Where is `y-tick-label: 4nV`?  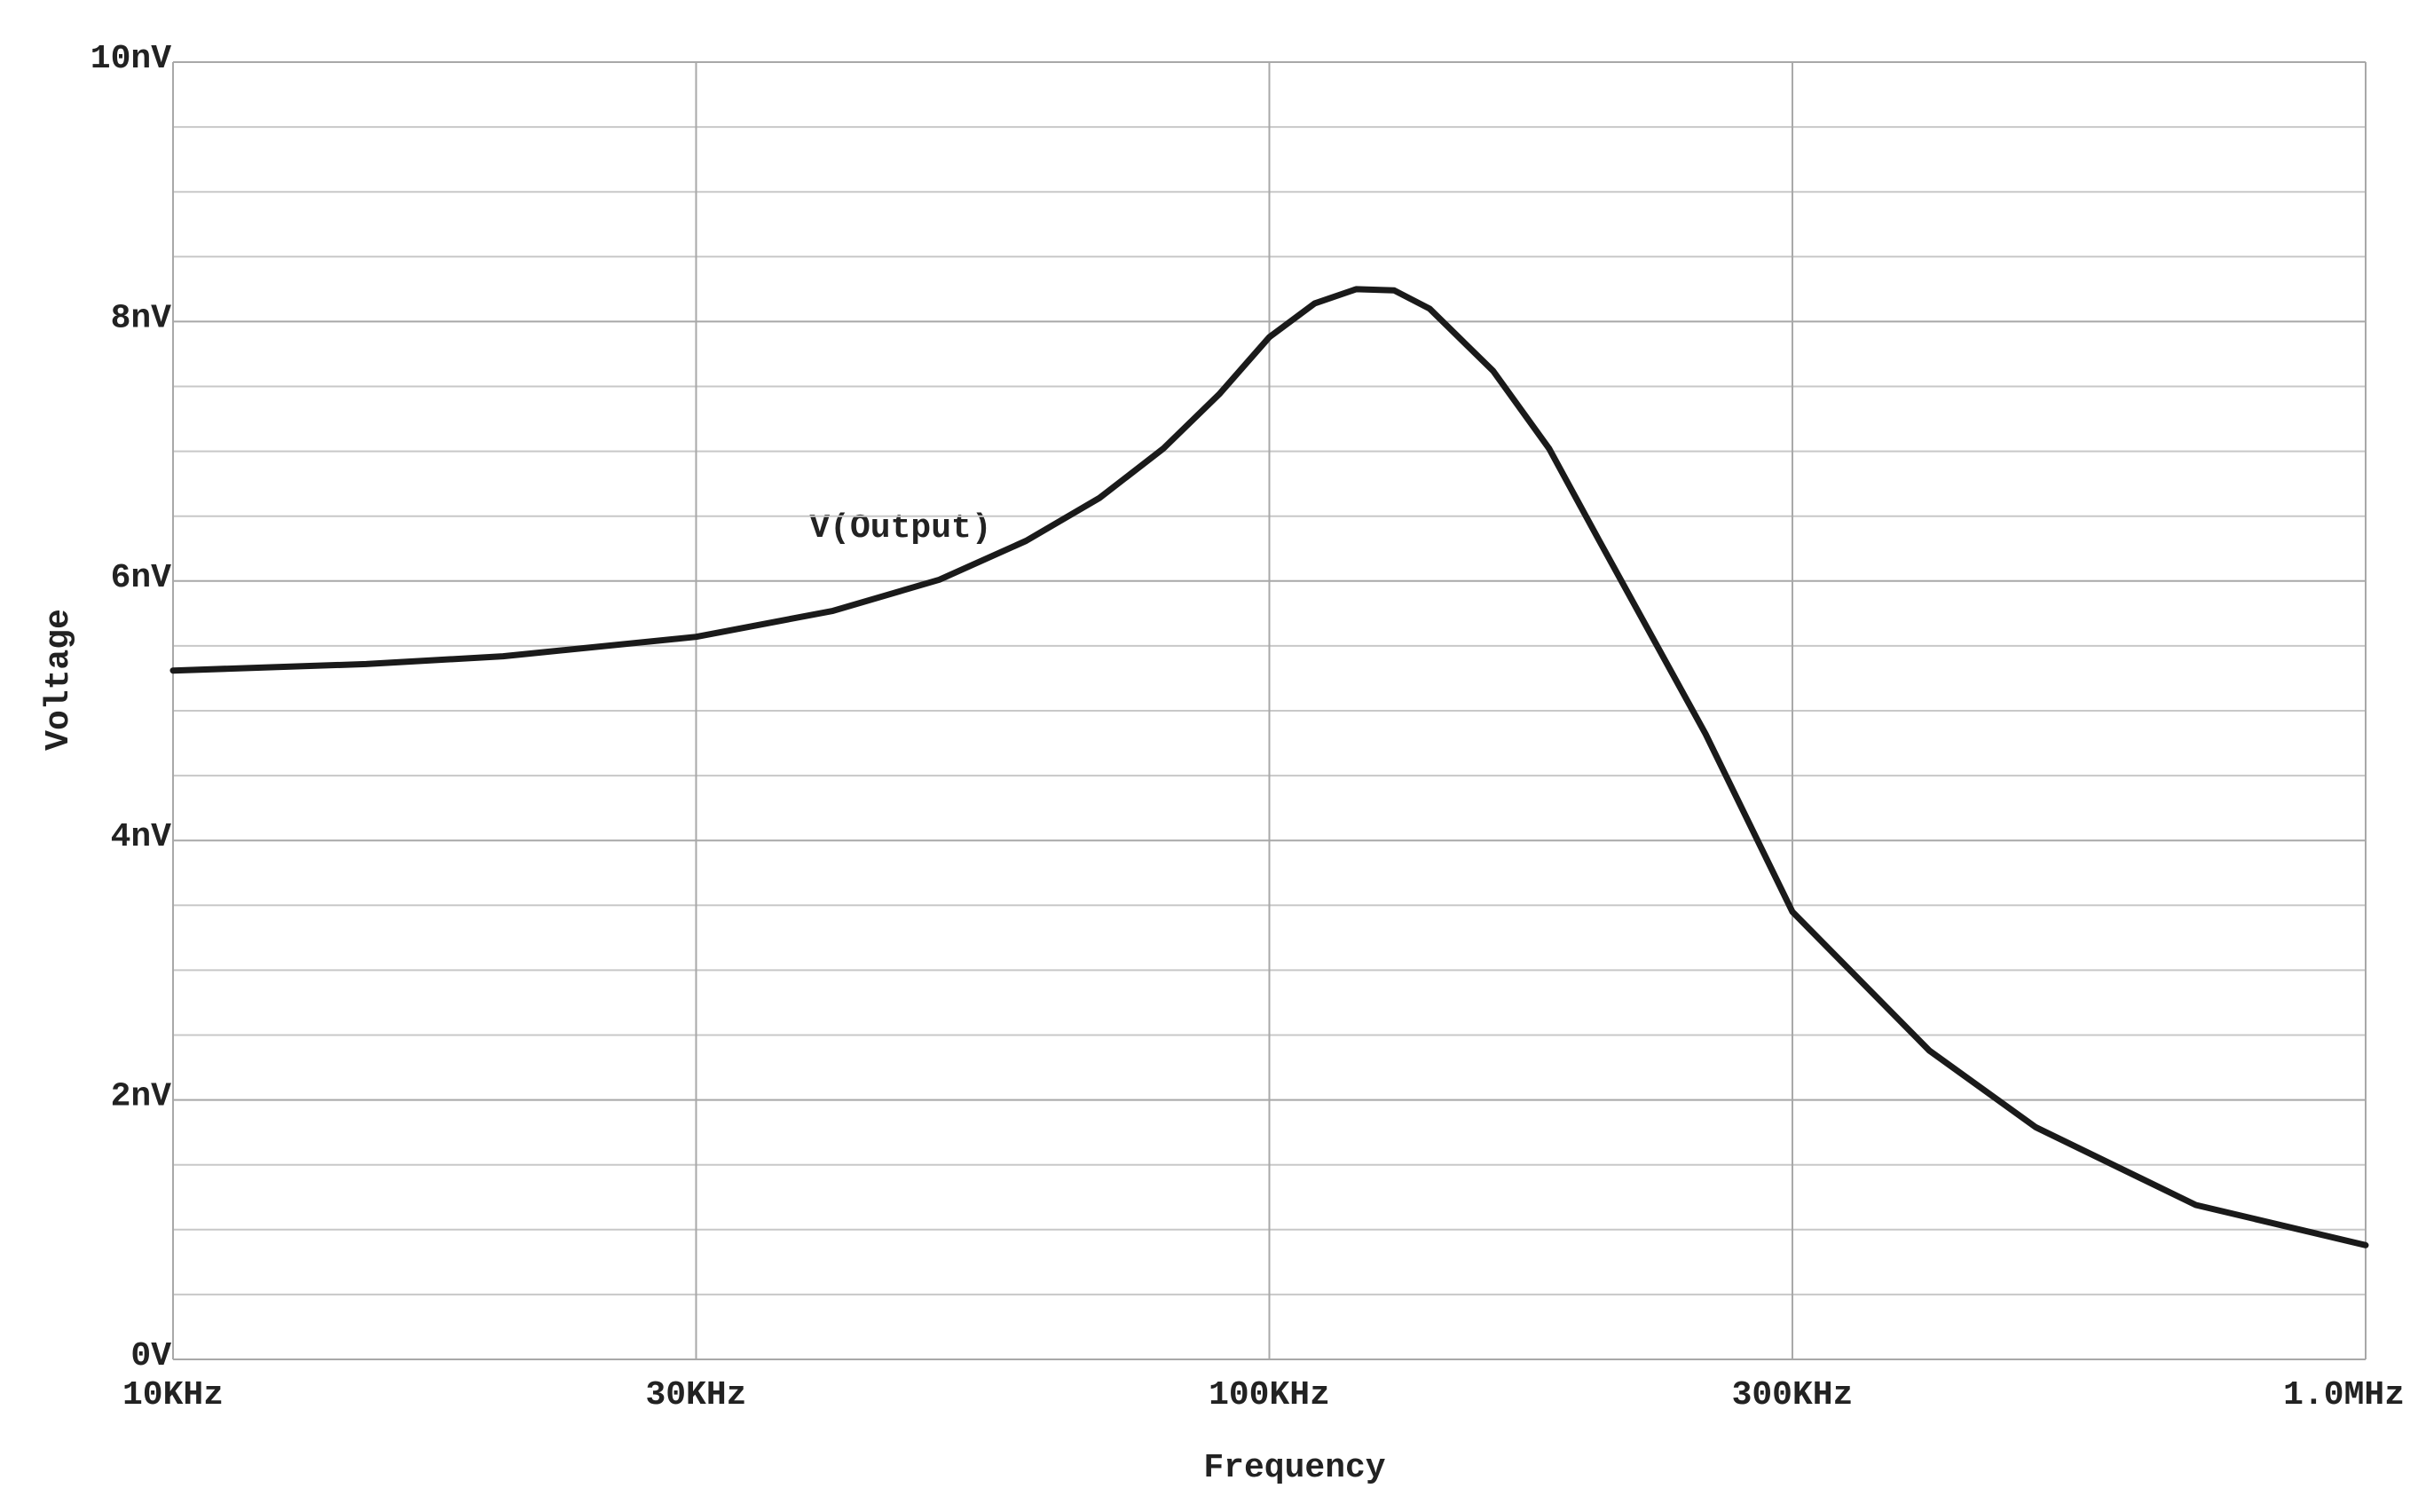 y-tick-label: 4nV is located at coordinates (141, 837).